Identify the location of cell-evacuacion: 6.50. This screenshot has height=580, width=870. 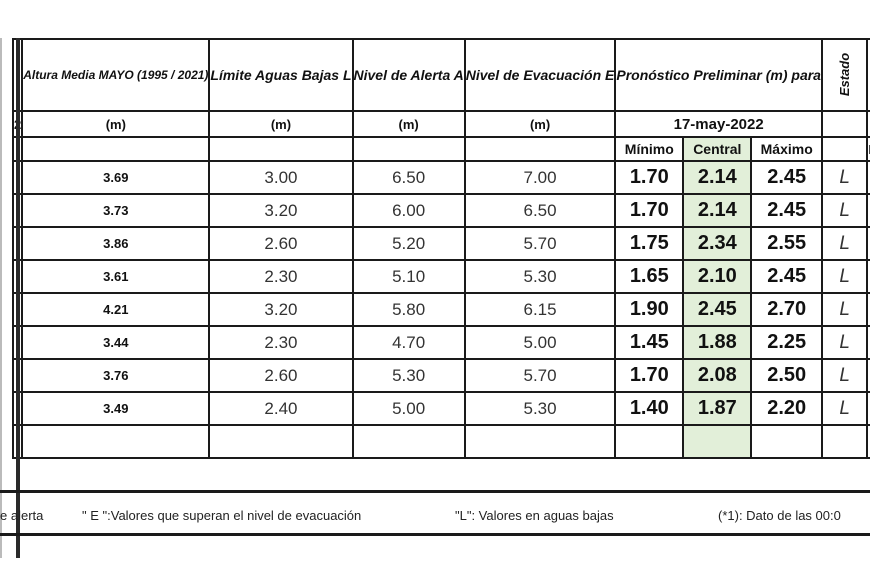
(540, 210).